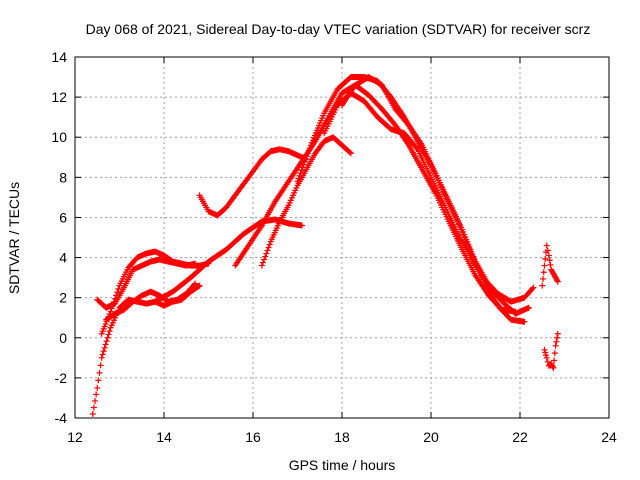 The image size is (640, 480). I want to click on x-tick-label: 22, so click(520, 437).